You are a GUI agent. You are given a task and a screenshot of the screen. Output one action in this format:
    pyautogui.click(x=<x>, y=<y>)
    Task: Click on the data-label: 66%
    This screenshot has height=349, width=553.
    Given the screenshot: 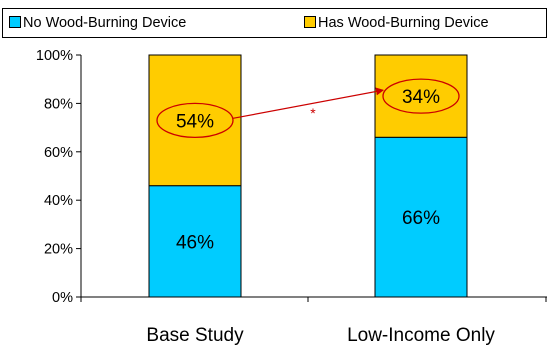 What is the action you would take?
    pyautogui.click(x=421, y=218)
    